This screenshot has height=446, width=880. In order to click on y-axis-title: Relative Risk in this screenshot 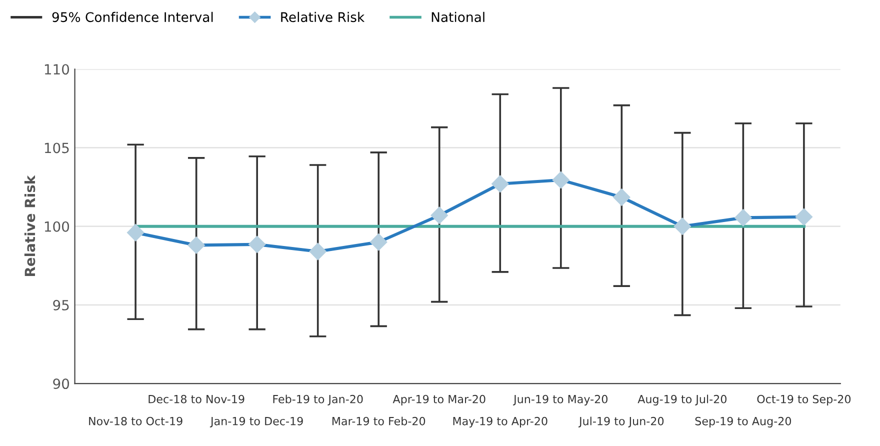, I will do `click(30, 225)`.